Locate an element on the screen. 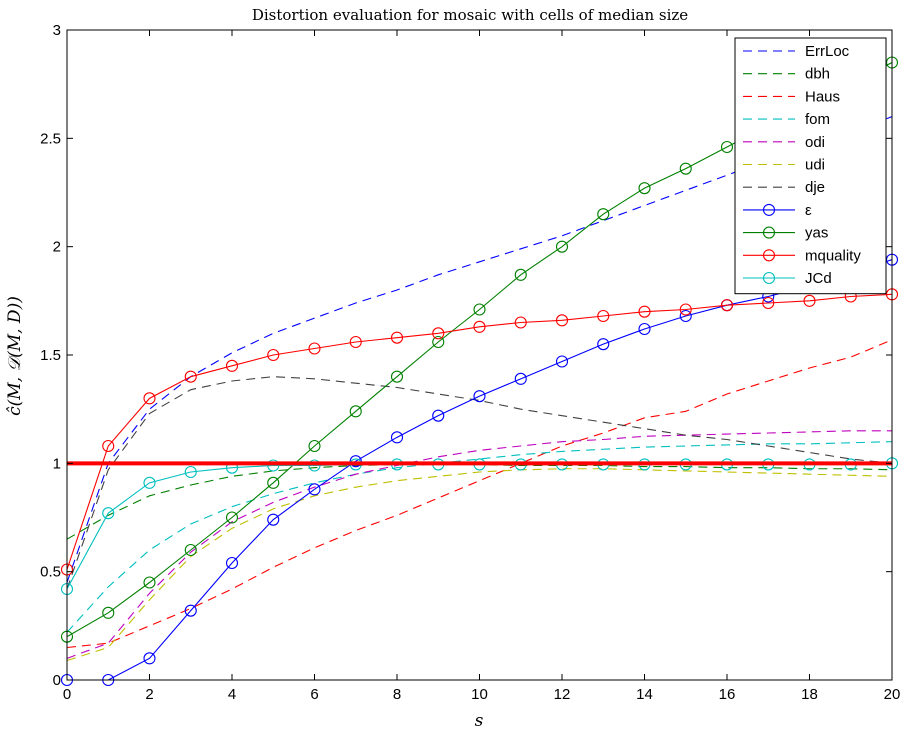 The image size is (906, 734). y-tick-label: 1 is located at coordinates (57, 463).